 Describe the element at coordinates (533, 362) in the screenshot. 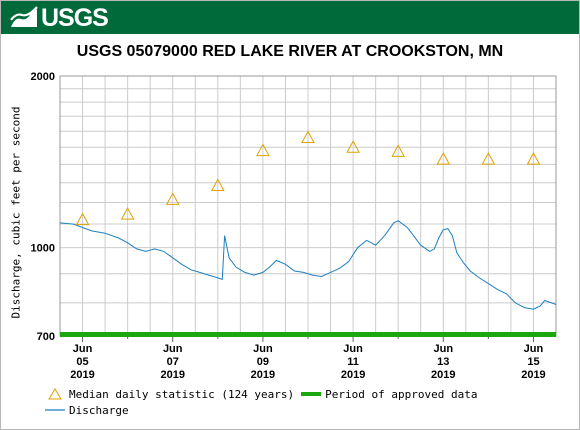

I see `x-tick-label: 15` at that location.